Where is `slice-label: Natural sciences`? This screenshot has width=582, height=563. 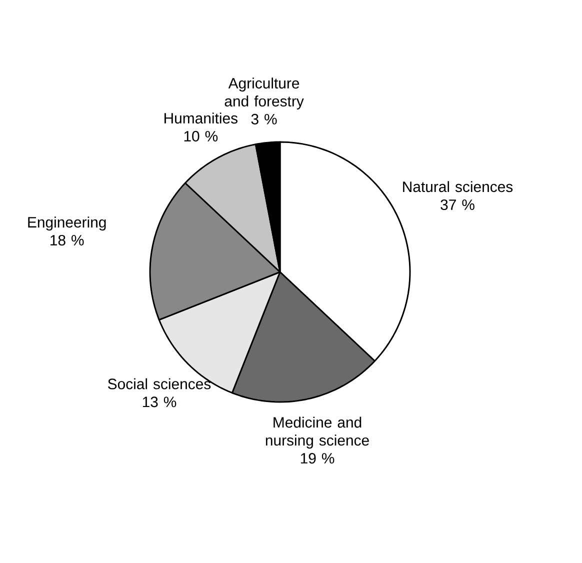 slice-label: Natural sciences is located at coordinates (458, 186).